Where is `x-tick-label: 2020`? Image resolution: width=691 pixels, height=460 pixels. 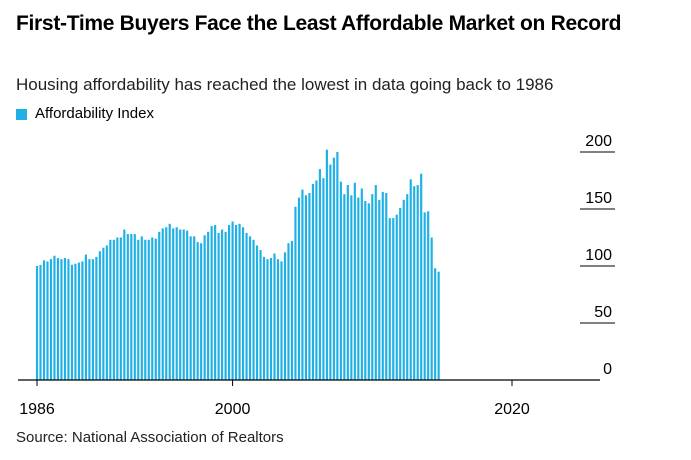
x-tick-label: 2020 is located at coordinates (512, 409).